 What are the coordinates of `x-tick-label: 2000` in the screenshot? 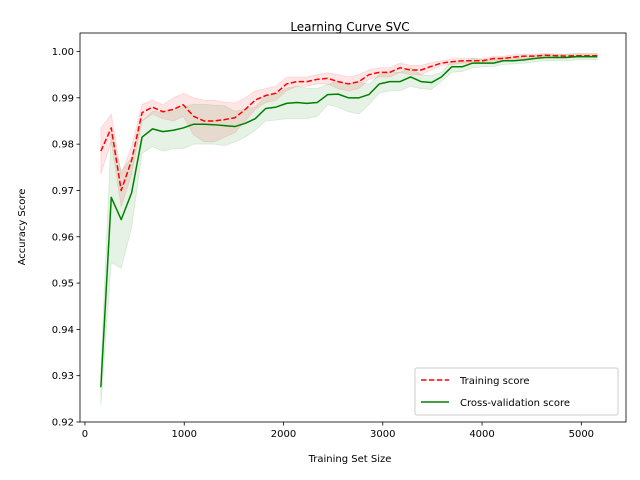 It's located at (283, 434).